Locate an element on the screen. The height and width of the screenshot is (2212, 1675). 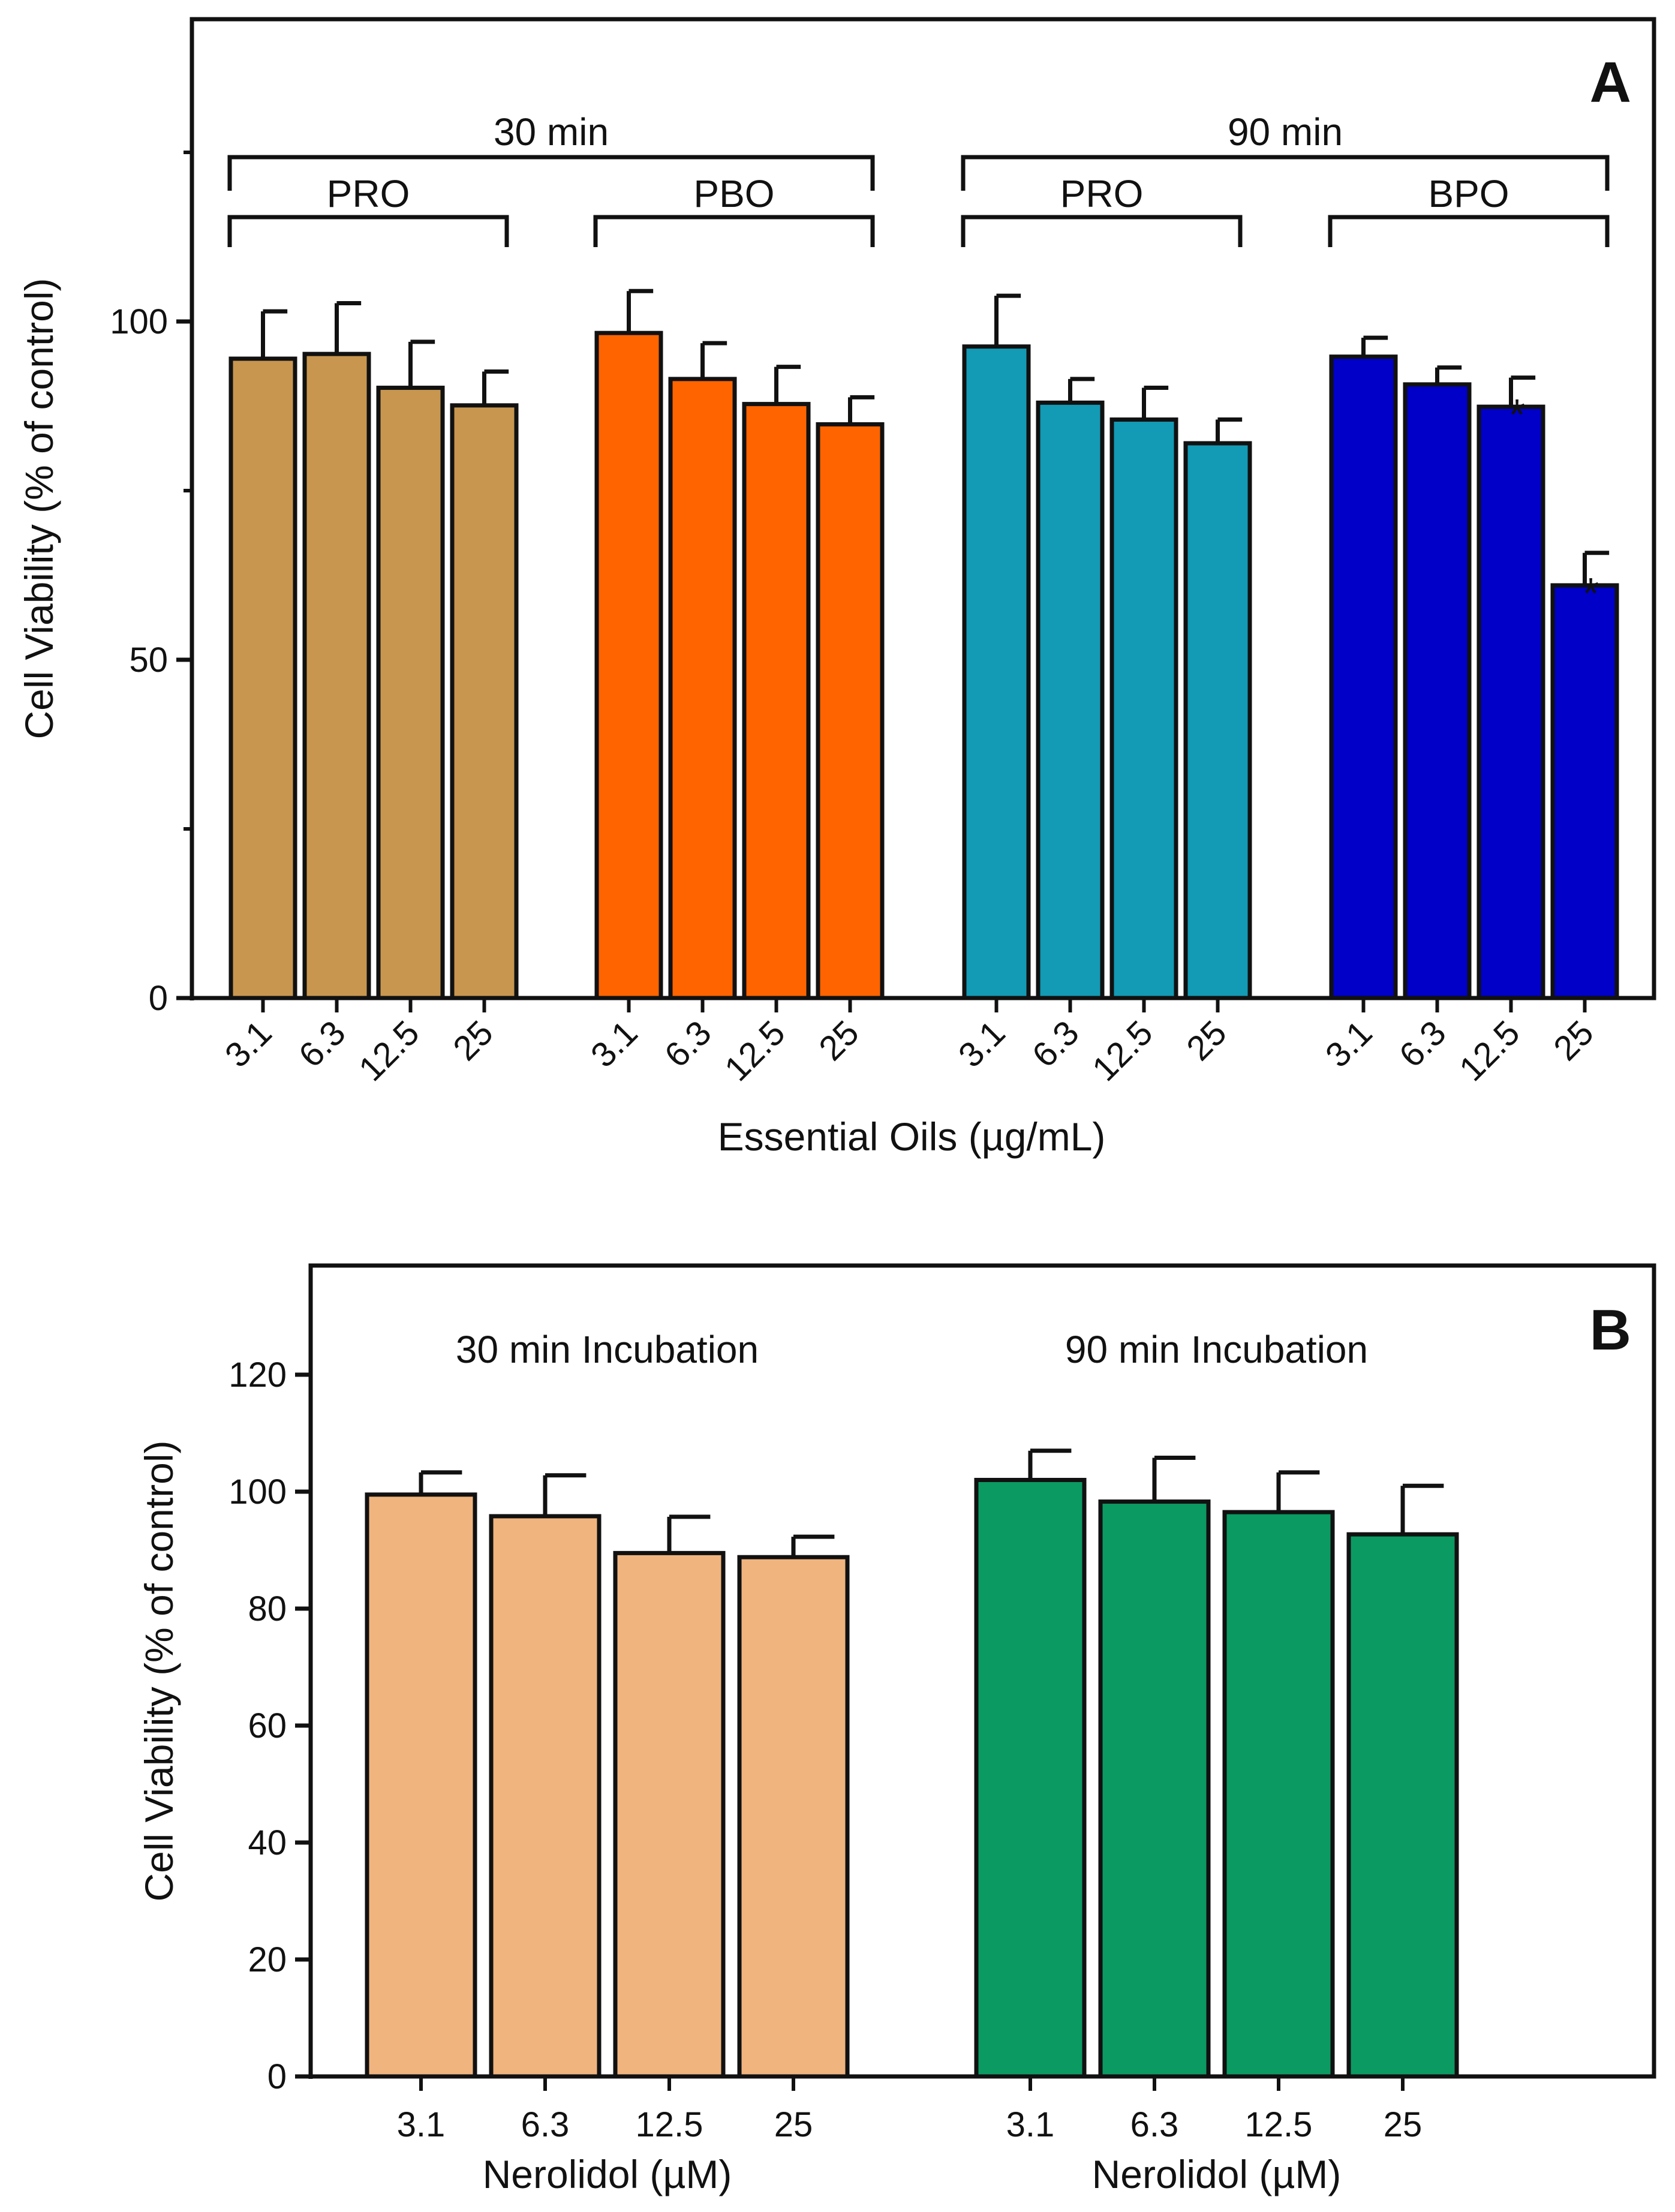
panel-b-y-tick-label: 40 is located at coordinates (267, 1842).